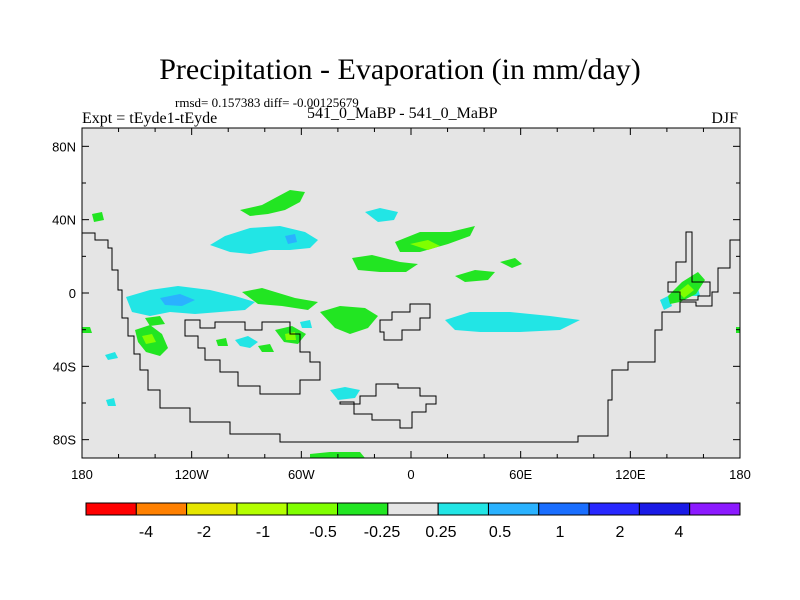 The width and height of the screenshot is (800, 600). Describe the element at coordinates (413, 521) in the screenshot. I see `colorbar: -4 -2 -1 -0.5 -0.25 0.25 0.5 1 2 4` at that location.